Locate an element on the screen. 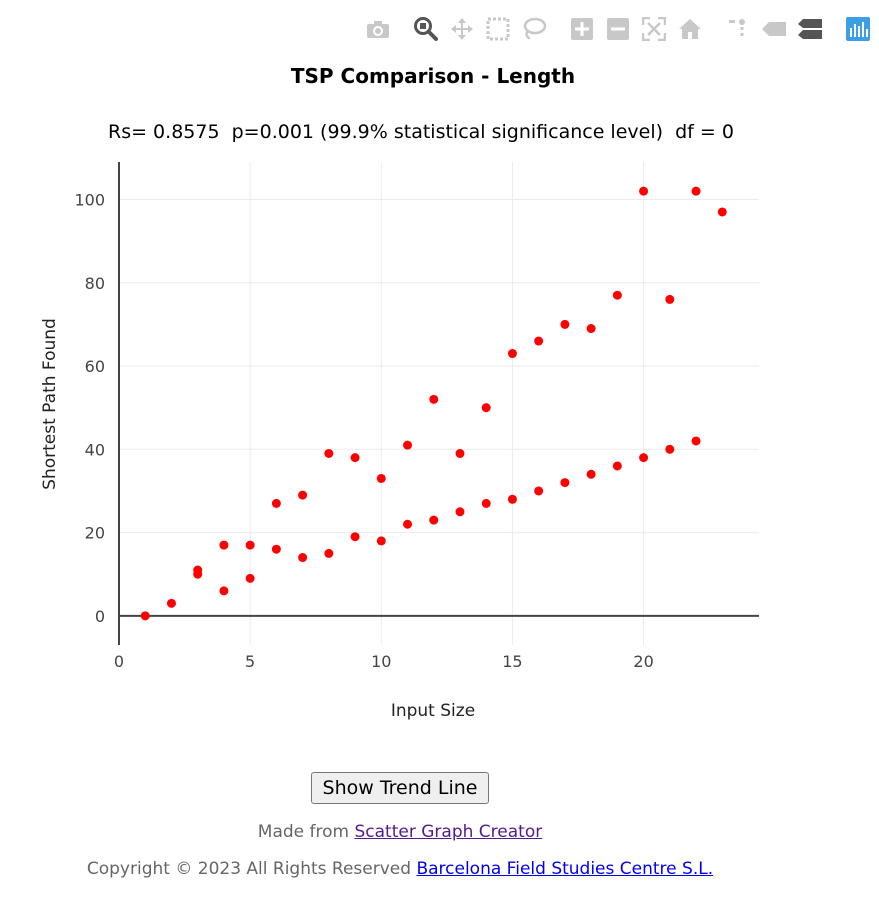 This screenshot has width=879, height=915. zoom-icon is located at coordinates (426, 29).